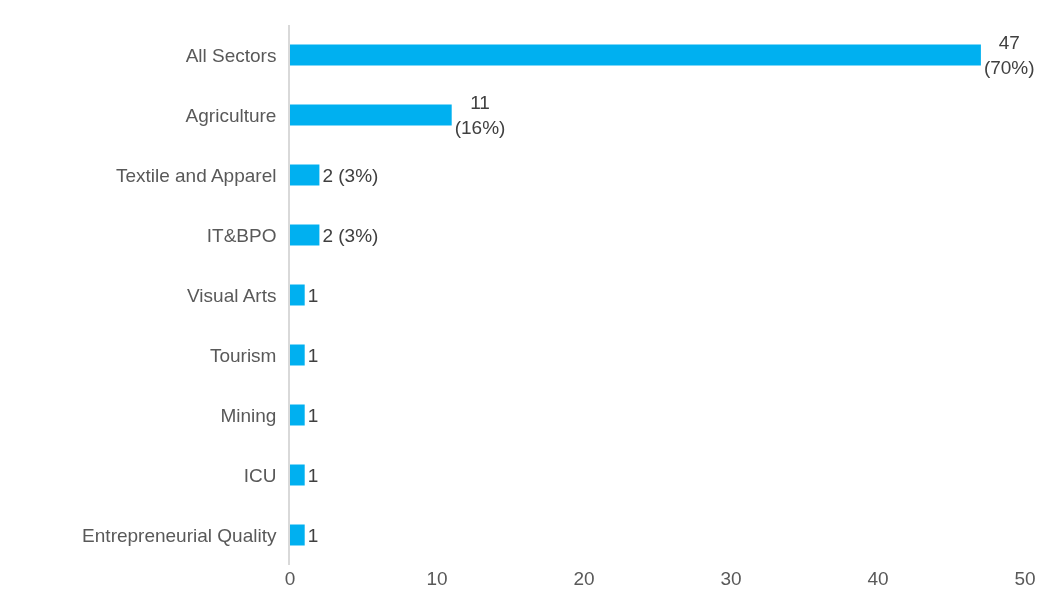 The width and height of the screenshot is (1058, 610). I want to click on y-tick-label: Mining, so click(248, 415).